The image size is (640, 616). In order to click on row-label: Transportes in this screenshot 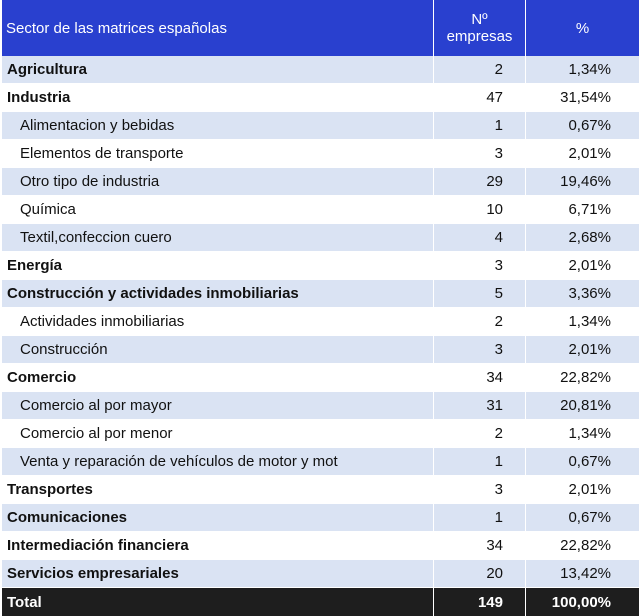, I will do `click(218, 490)`.